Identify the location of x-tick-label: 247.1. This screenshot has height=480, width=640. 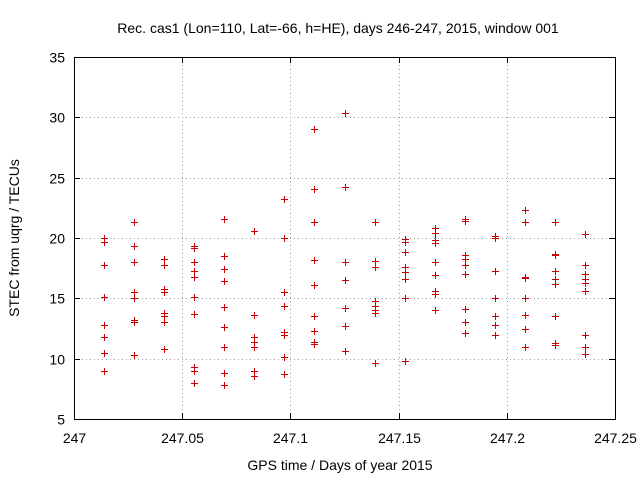
(290, 438).